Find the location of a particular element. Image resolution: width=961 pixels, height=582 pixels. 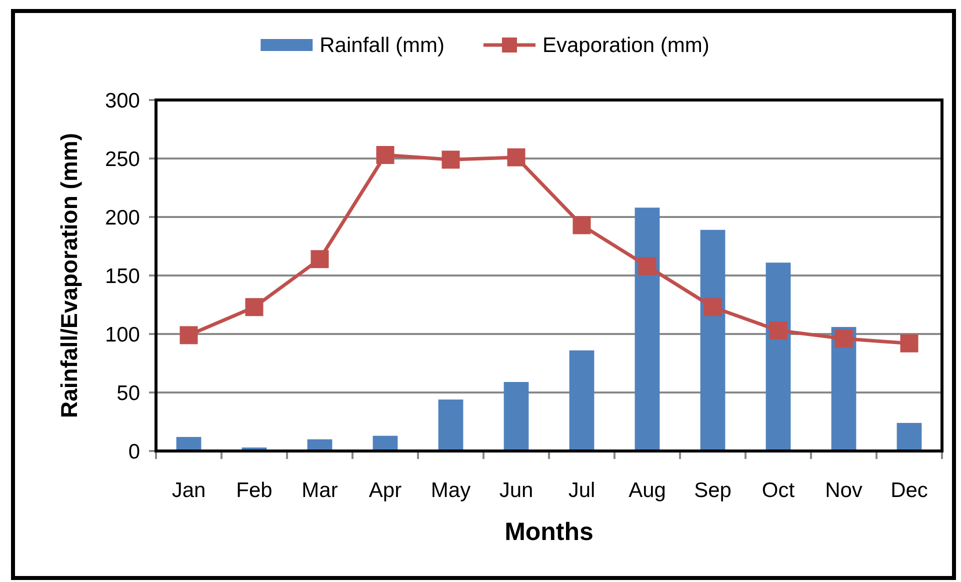

x-tick-label: Jan is located at coordinates (189, 490).